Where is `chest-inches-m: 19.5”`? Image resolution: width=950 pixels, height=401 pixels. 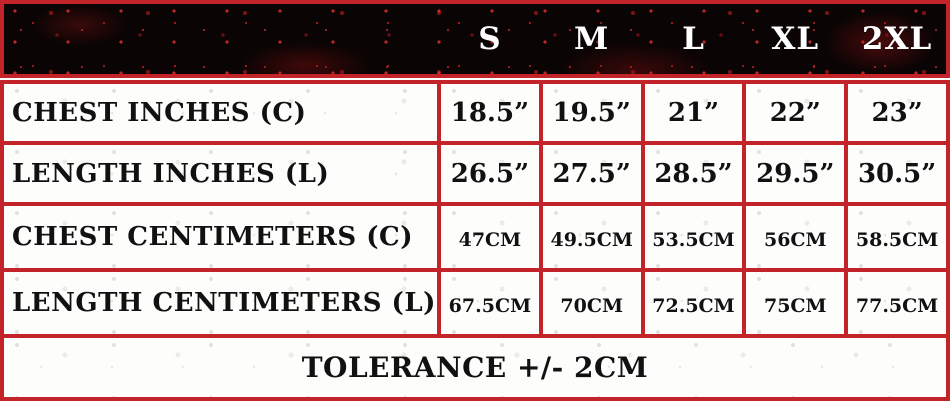
chest-inches-m: 19.5” is located at coordinates (591, 112).